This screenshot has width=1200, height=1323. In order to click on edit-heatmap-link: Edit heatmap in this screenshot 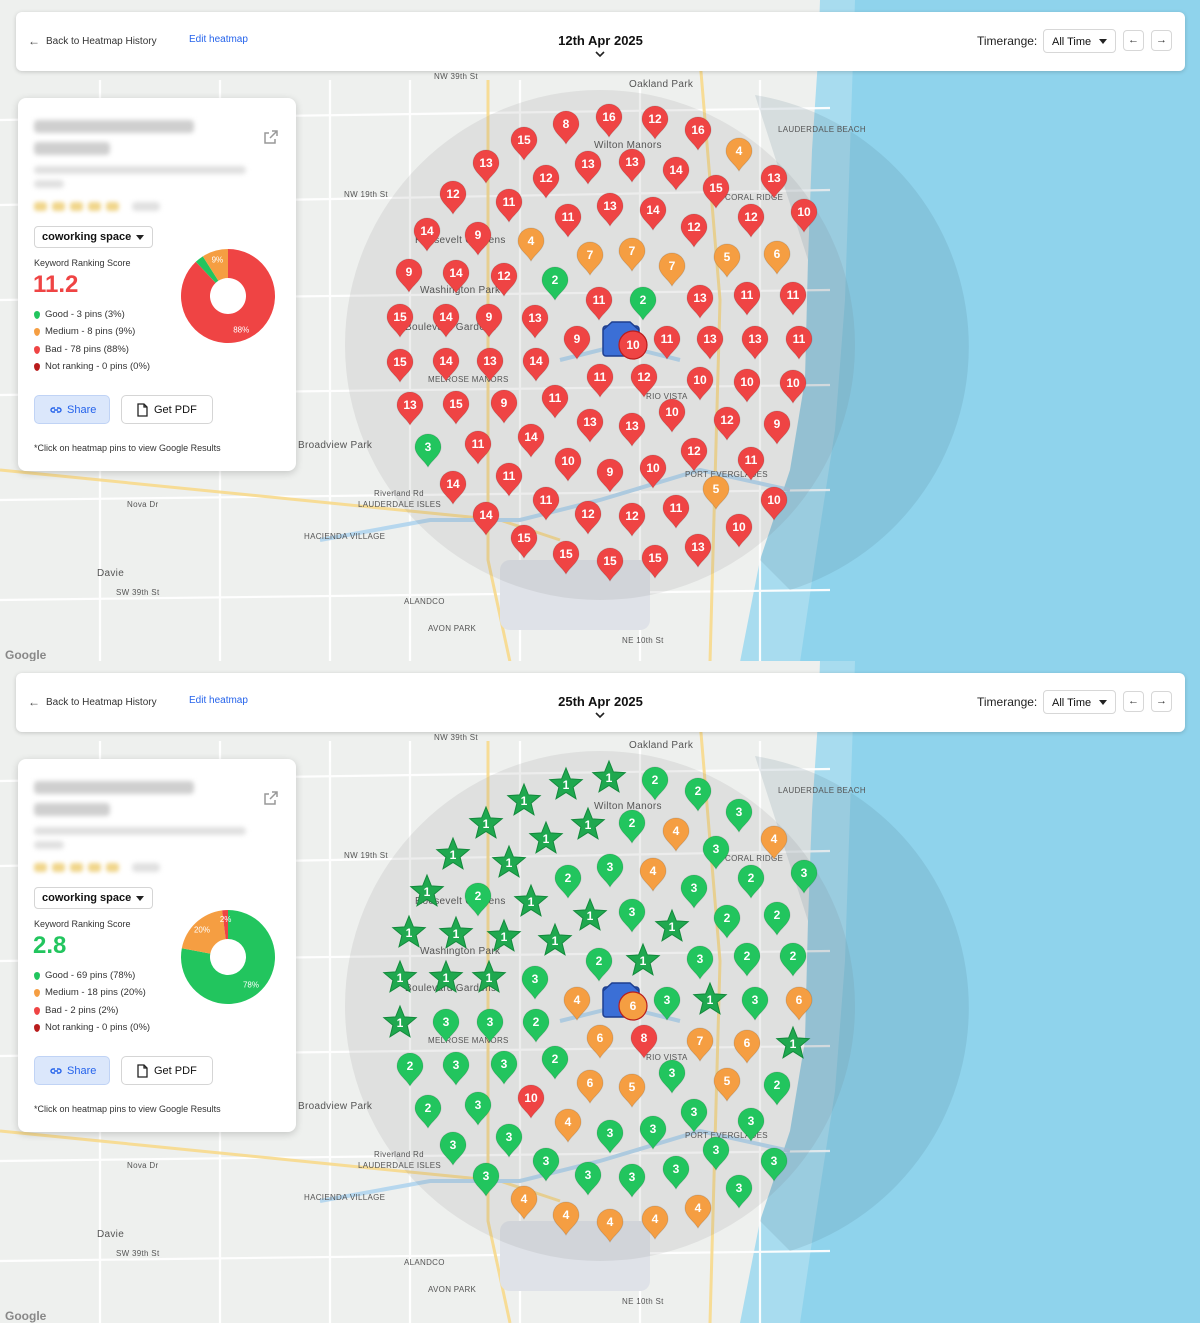, I will do `click(218, 700)`.